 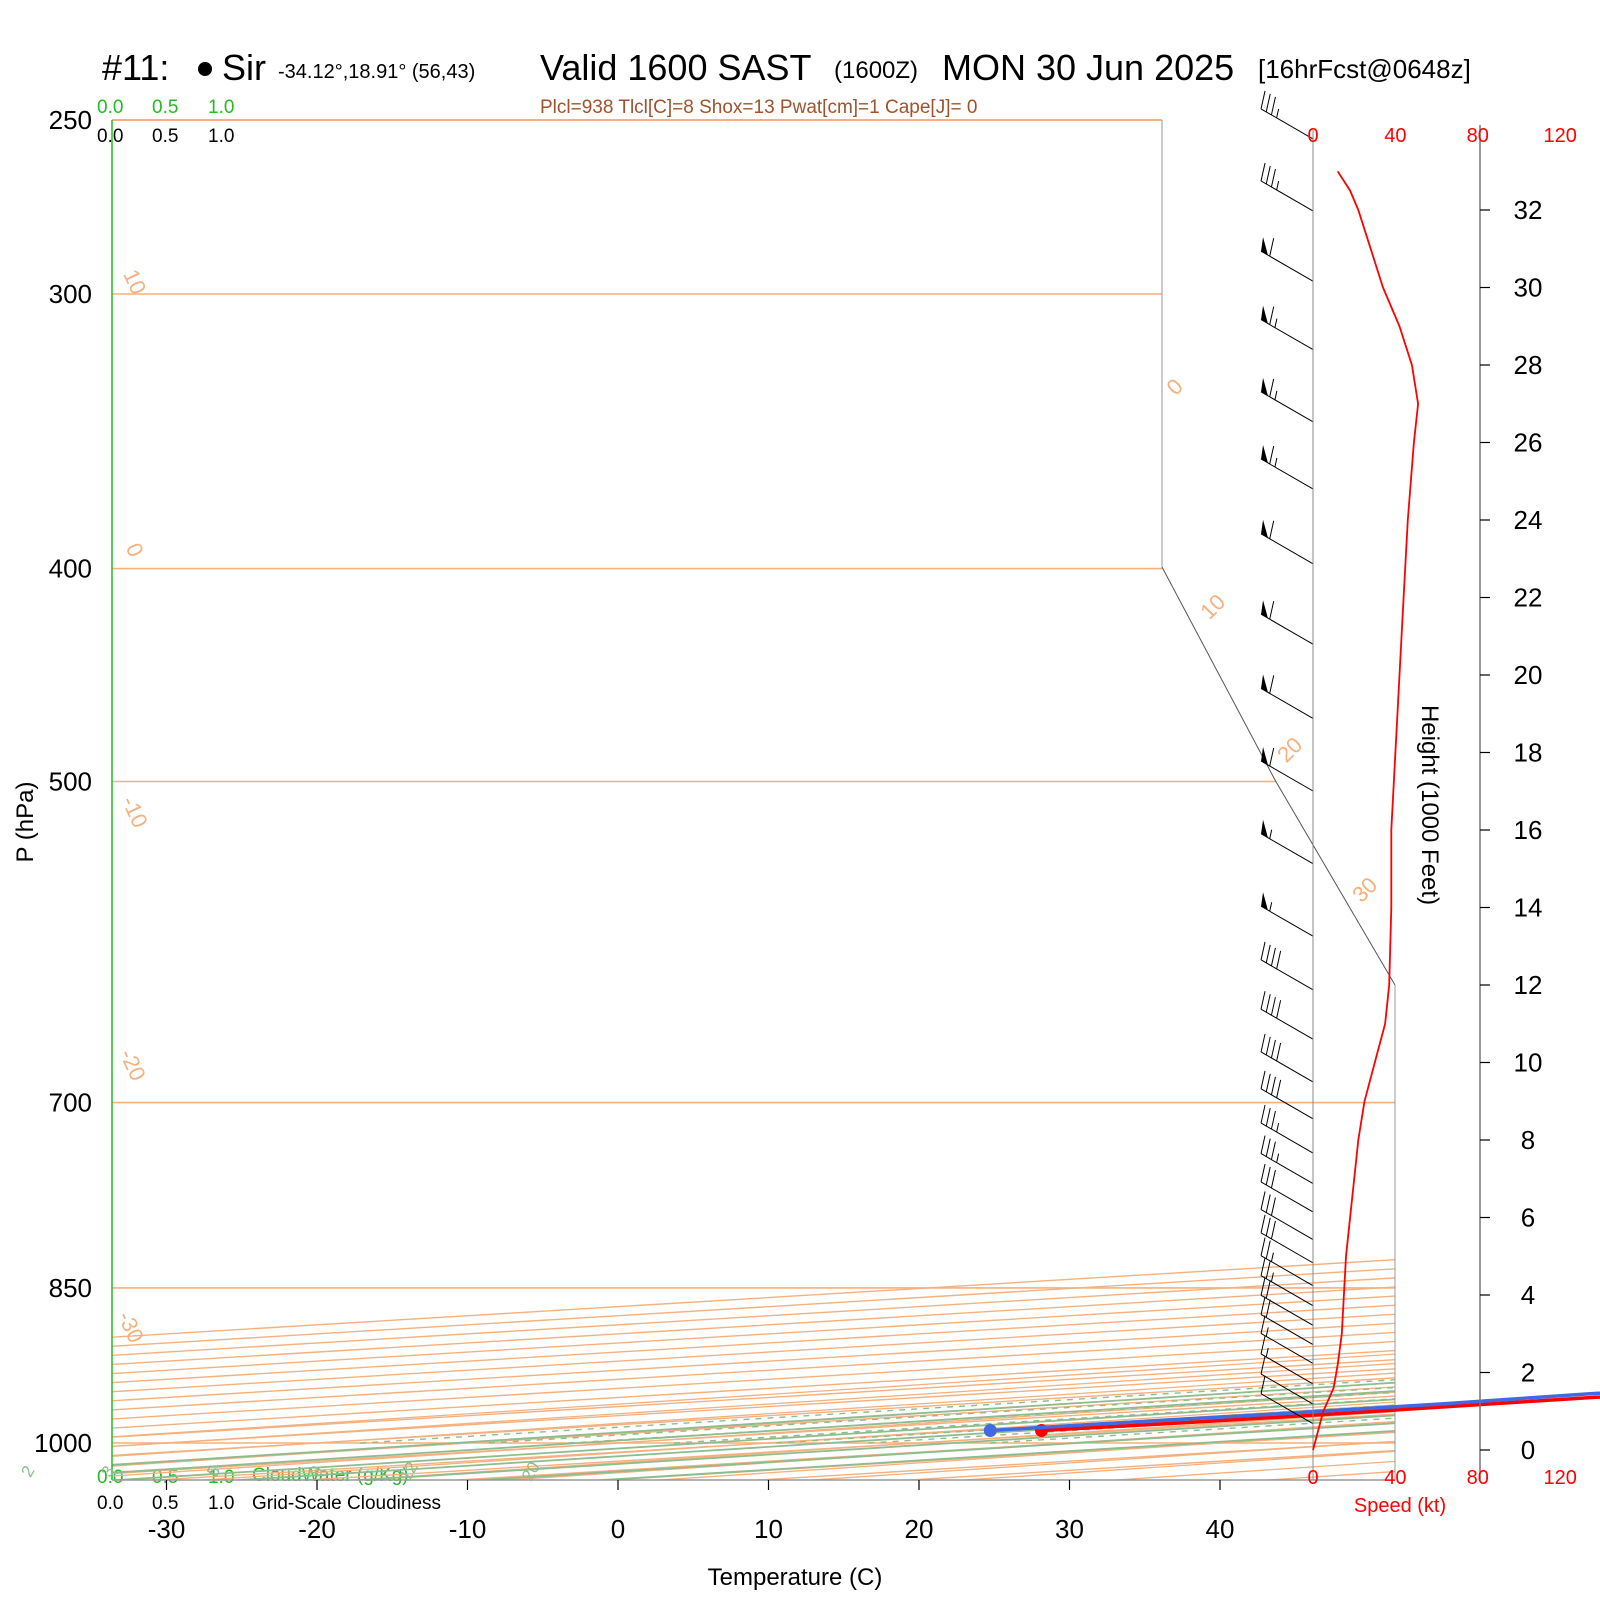 I want to click on bottom-black-1: 0.5, so click(x=165, y=1503).